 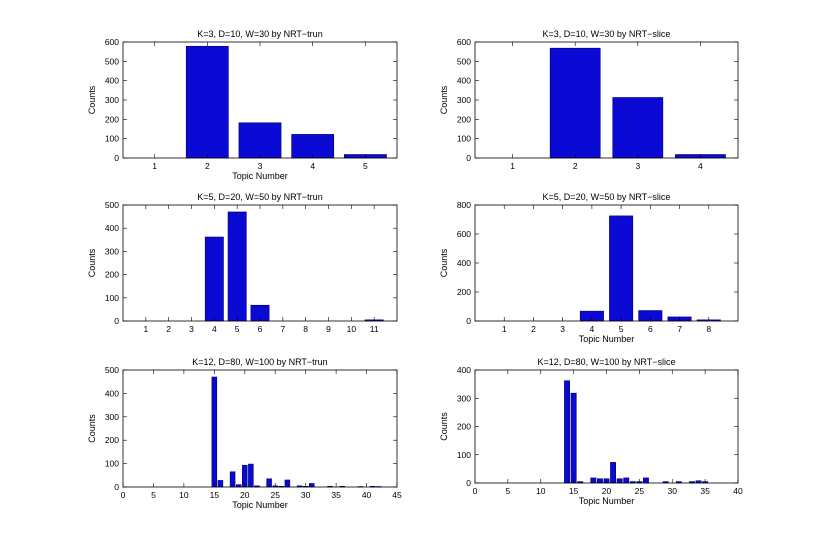 I want to click on chart-title: K=5, D=20, W=50 by NRT−slice, so click(x=607, y=197).